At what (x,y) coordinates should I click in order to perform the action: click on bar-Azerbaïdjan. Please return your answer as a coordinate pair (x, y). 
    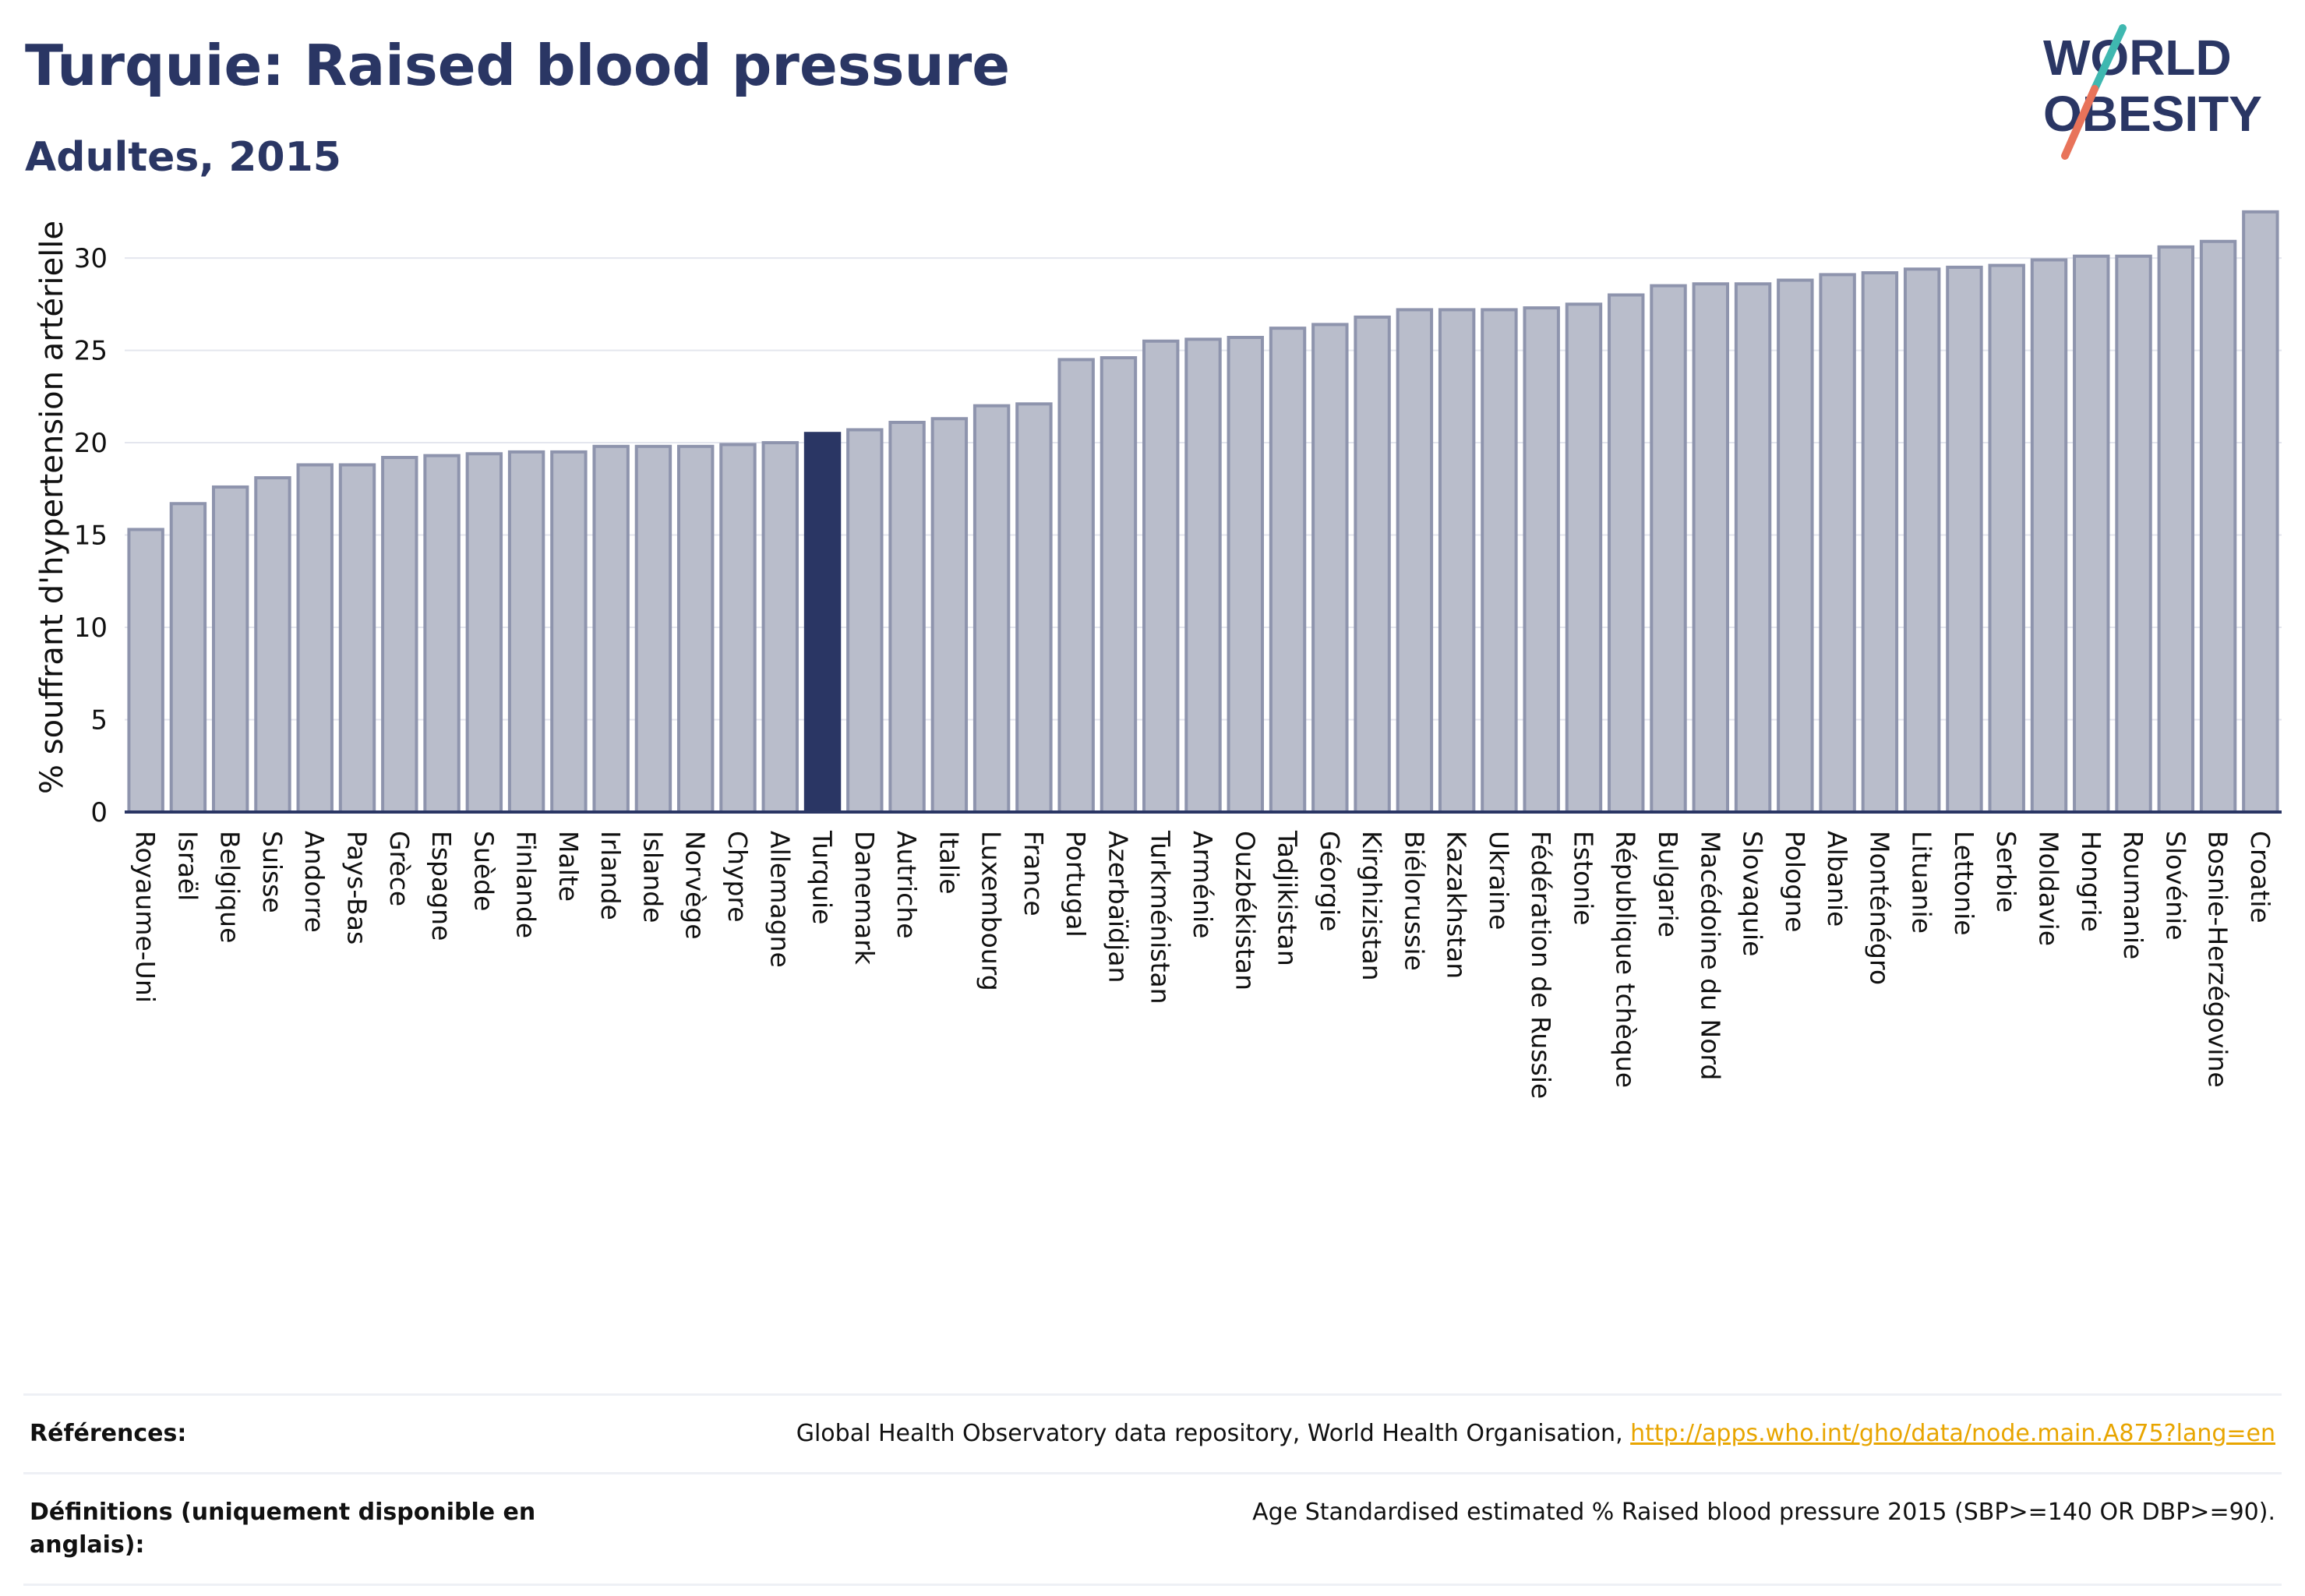
    Looking at the image, I should click on (1119, 585).